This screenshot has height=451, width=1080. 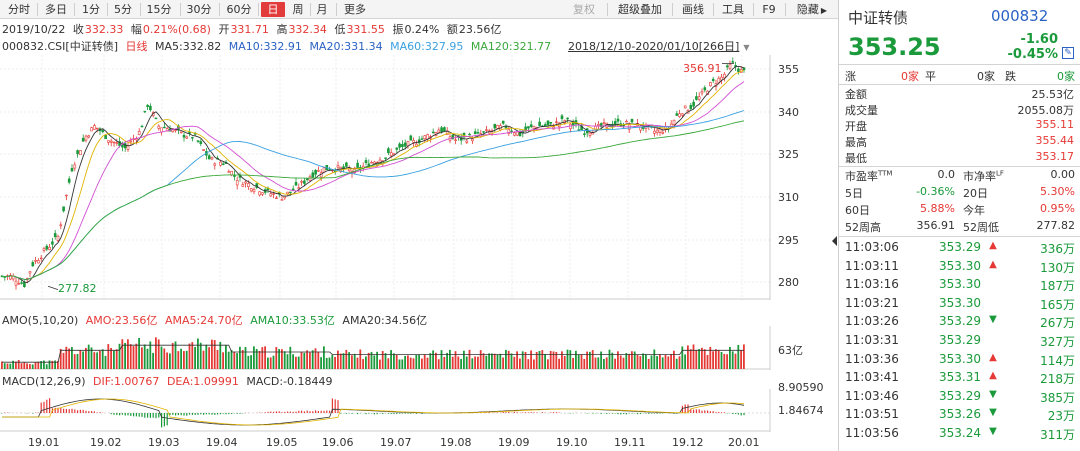 What do you see at coordinates (159, 9) in the screenshot?
I see `tab-15min: 15分` at bounding box center [159, 9].